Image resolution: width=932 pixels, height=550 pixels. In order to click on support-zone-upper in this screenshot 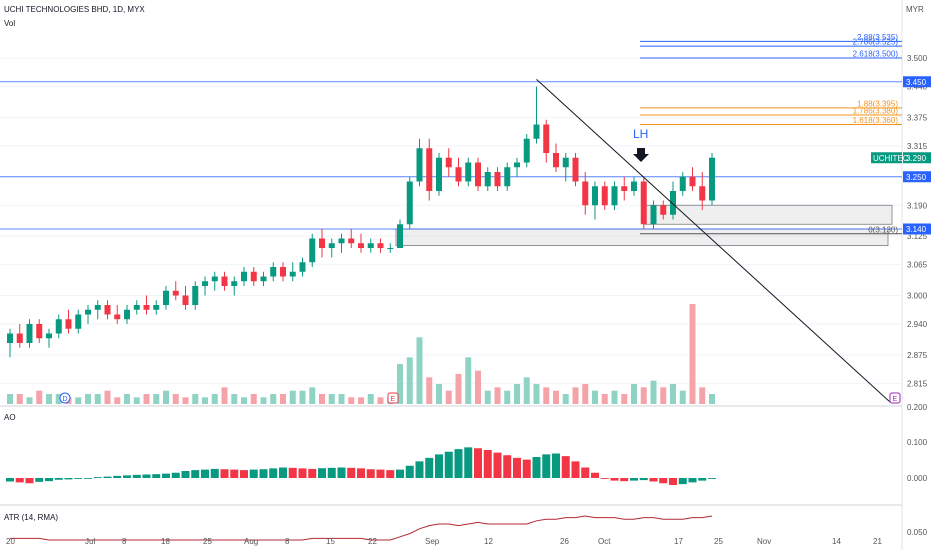, I will do `click(768, 214)`.